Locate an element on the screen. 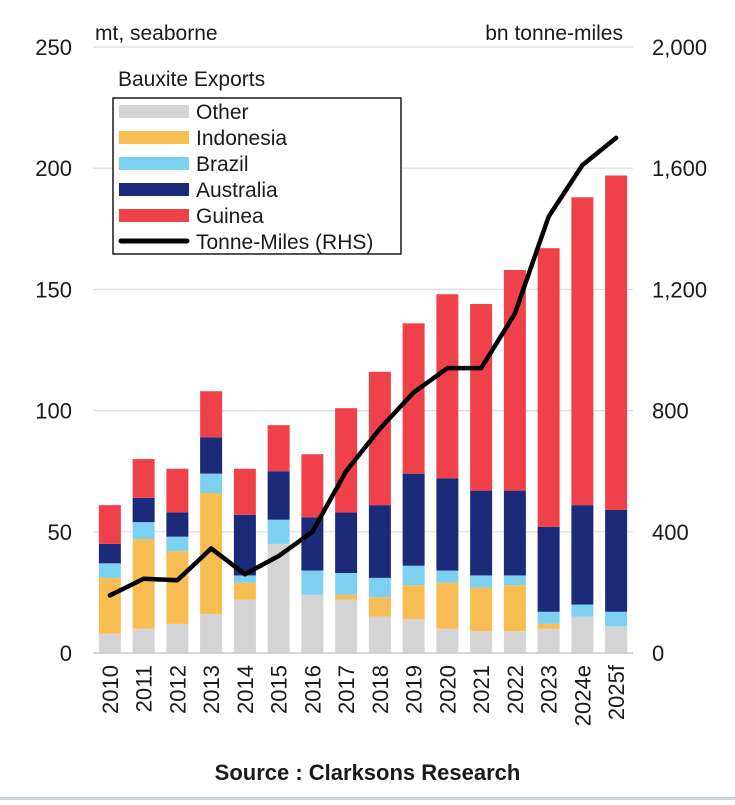 The width and height of the screenshot is (735, 805). legend-title: Bauxite Exports is located at coordinates (191, 79).